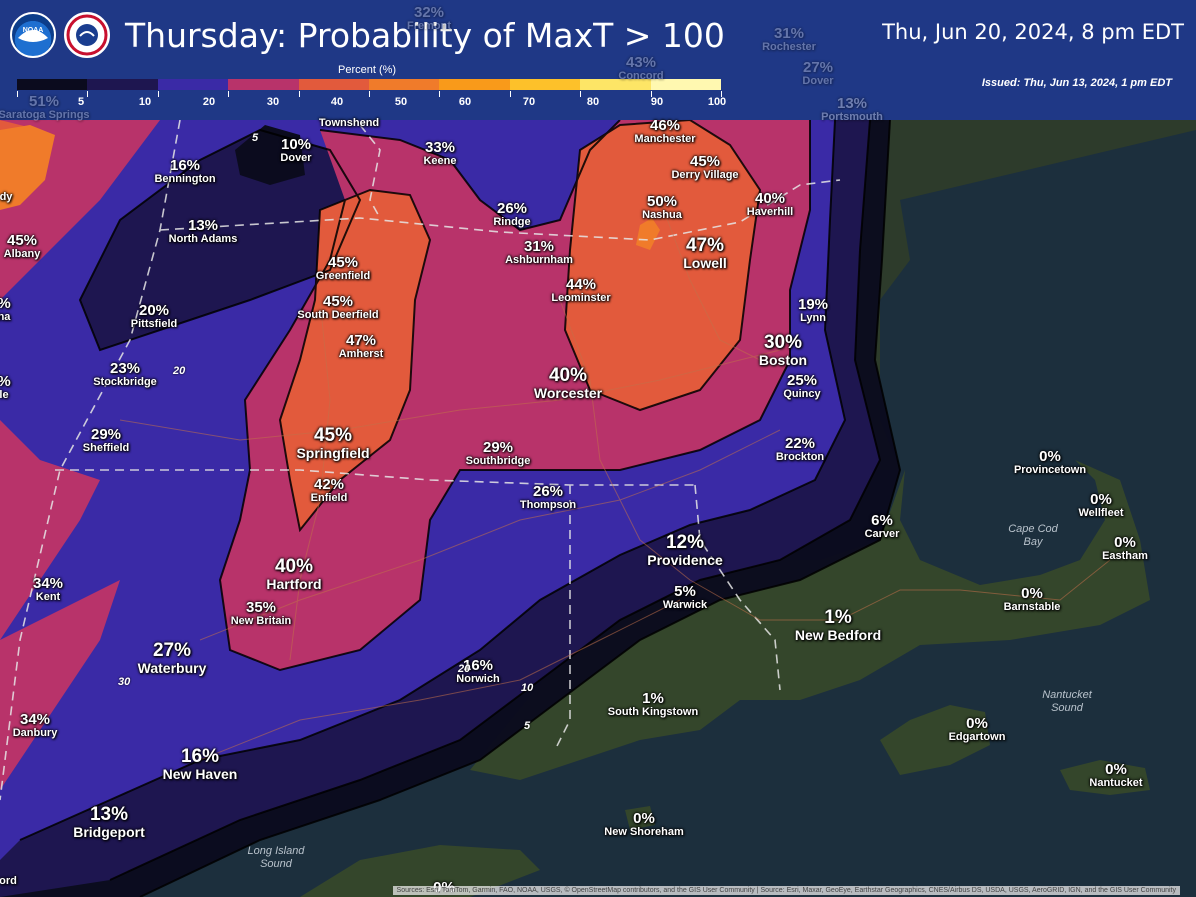 The height and width of the screenshot is (897, 1196). Describe the element at coordinates (270, 155) in the screenshot. I see `darkest-pocket` at that location.